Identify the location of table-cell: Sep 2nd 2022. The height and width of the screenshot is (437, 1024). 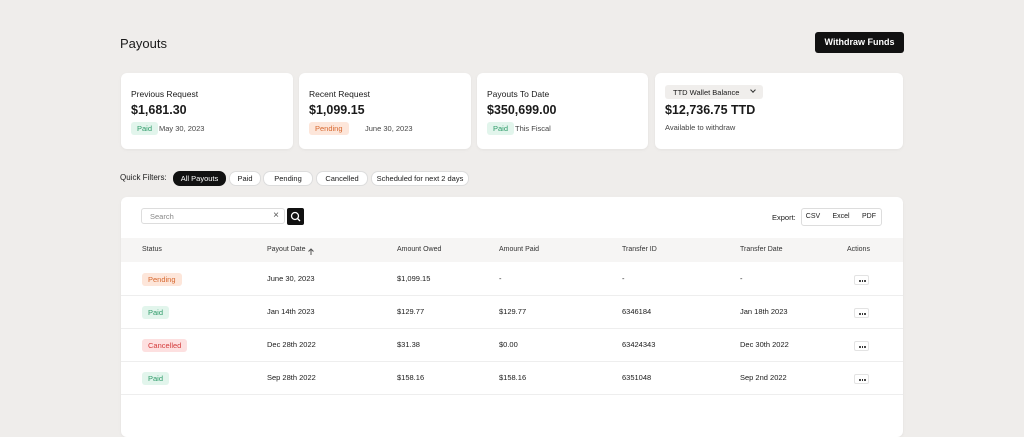
(763, 377).